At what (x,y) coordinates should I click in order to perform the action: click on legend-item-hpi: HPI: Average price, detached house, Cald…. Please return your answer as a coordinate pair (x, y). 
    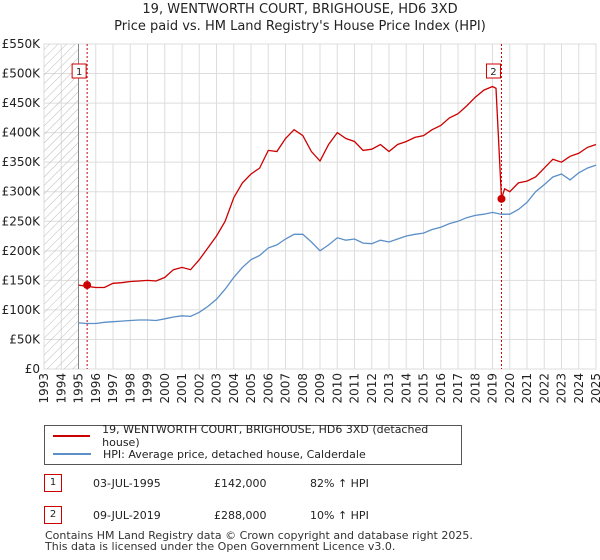
    Looking at the image, I should click on (209, 454).